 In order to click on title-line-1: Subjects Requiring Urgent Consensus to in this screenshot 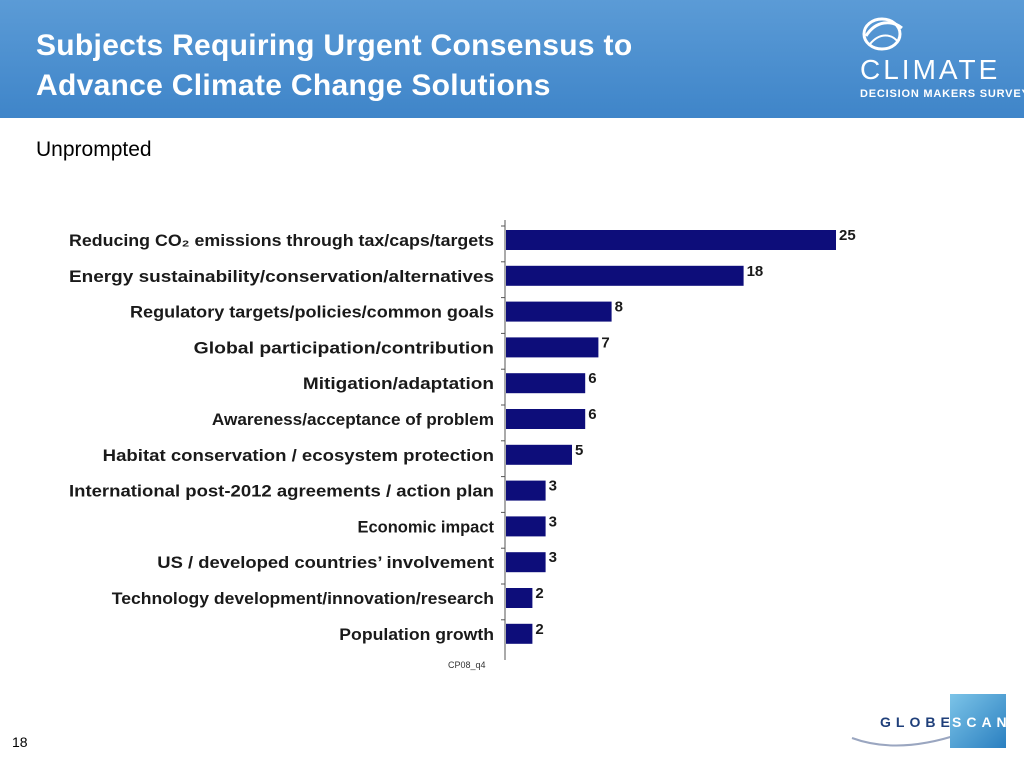, I will do `click(334, 45)`.